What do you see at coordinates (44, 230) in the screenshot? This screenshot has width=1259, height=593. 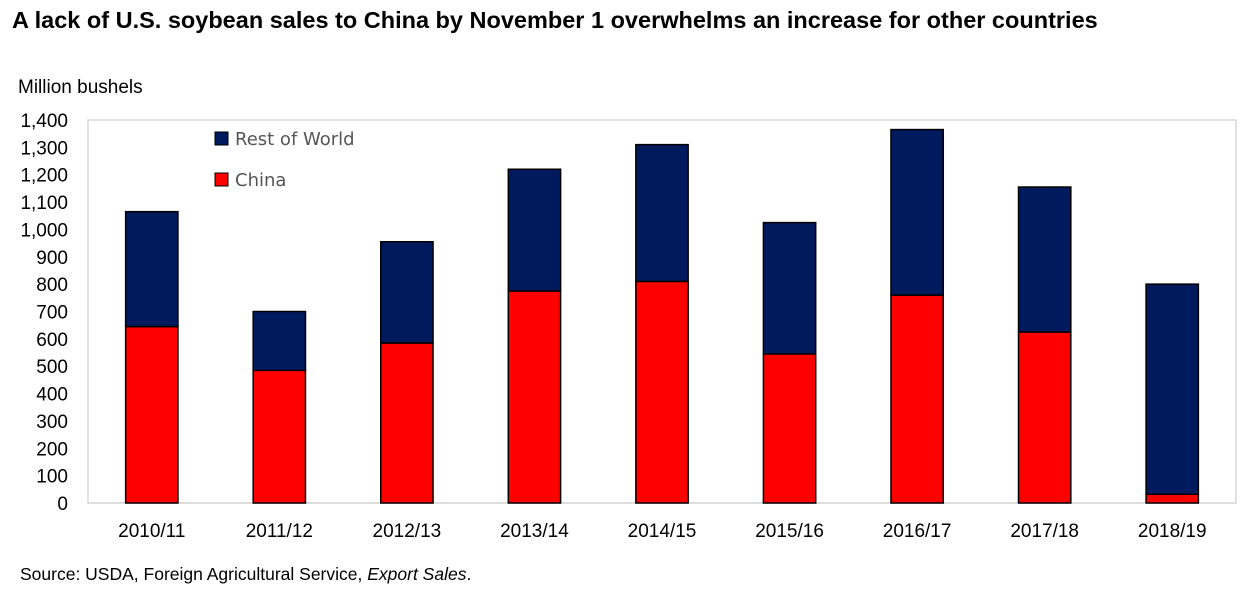 I see `y-tick-label: 1,000` at bounding box center [44, 230].